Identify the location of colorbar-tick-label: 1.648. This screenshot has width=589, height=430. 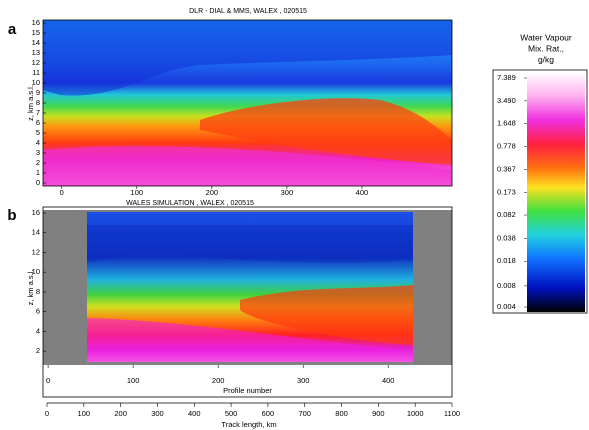
(506, 123).